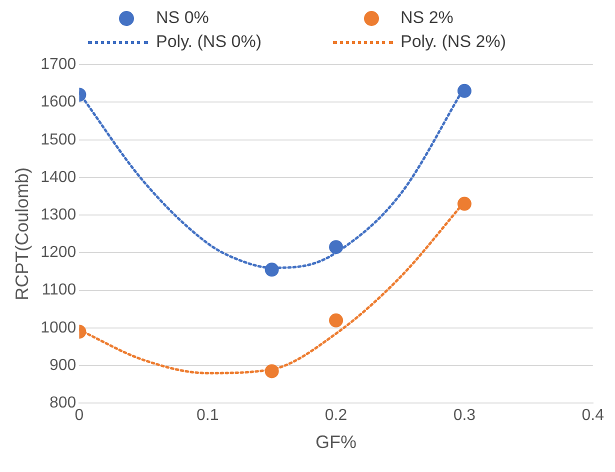 This screenshot has width=615, height=472. Describe the element at coordinates (207, 415) in the screenshot. I see `x-tick-label: 0.1` at that location.